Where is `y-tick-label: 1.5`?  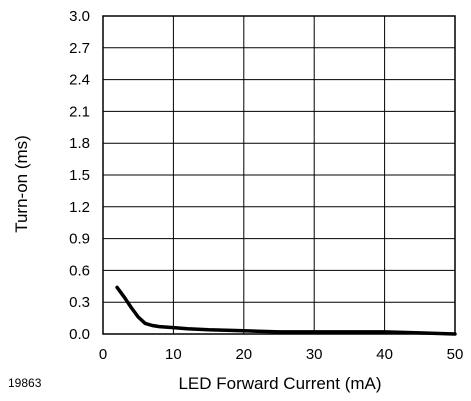 y-tick-label: 1.5 is located at coordinates (79, 175).